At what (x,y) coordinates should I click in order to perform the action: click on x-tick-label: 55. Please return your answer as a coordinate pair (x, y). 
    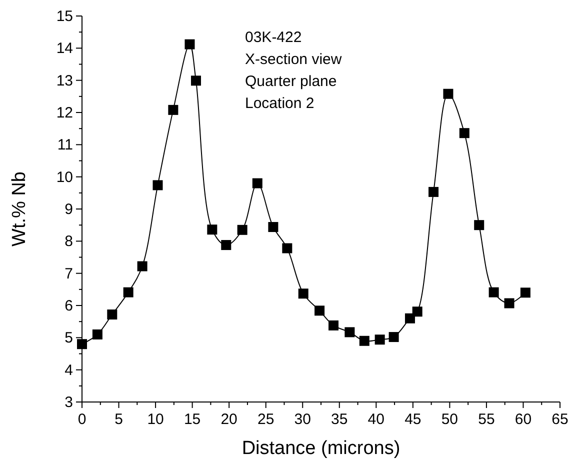
    Looking at the image, I should click on (486, 419).